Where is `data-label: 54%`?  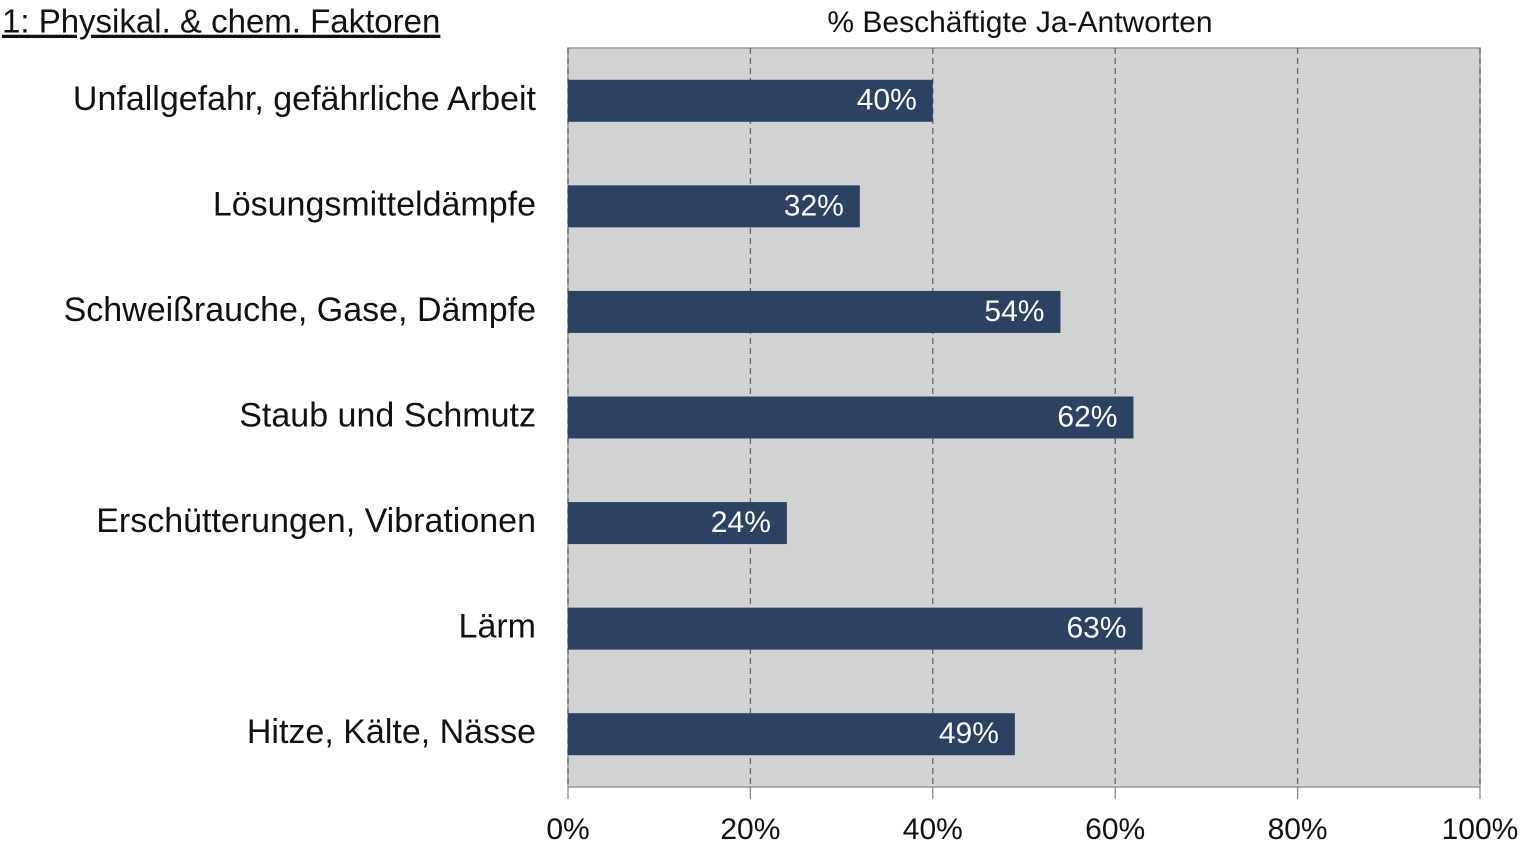
data-label: 54% is located at coordinates (1014, 311).